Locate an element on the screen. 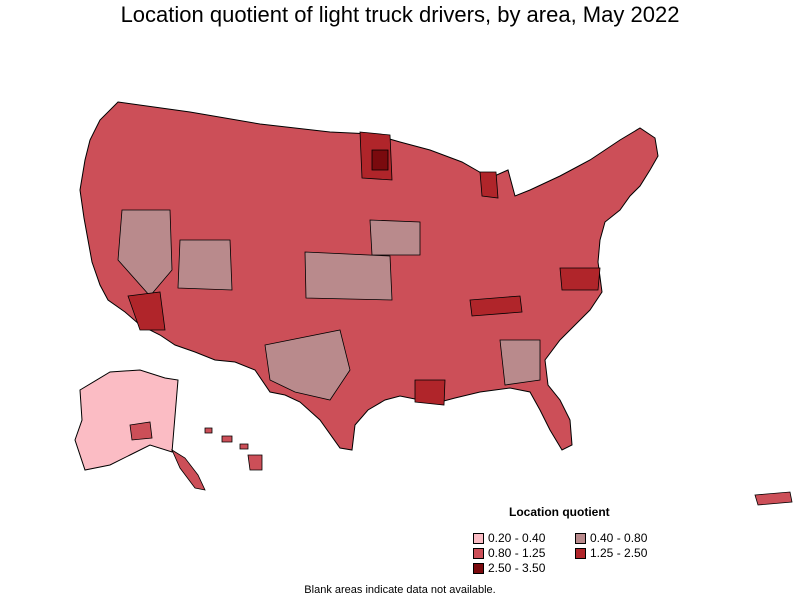  legend-item-0-40-0-80: 0.40 - 0.80 is located at coordinates (611, 538).